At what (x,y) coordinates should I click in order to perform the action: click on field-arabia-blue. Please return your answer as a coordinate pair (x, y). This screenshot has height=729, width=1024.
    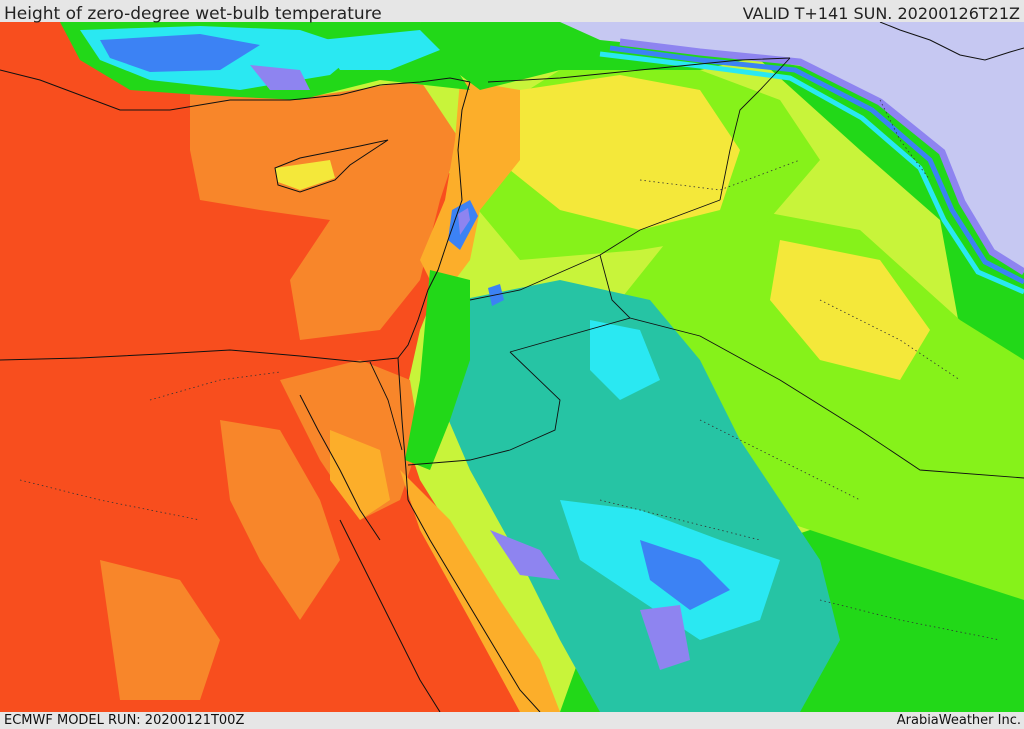
    Looking at the image, I should click on (685, 575).